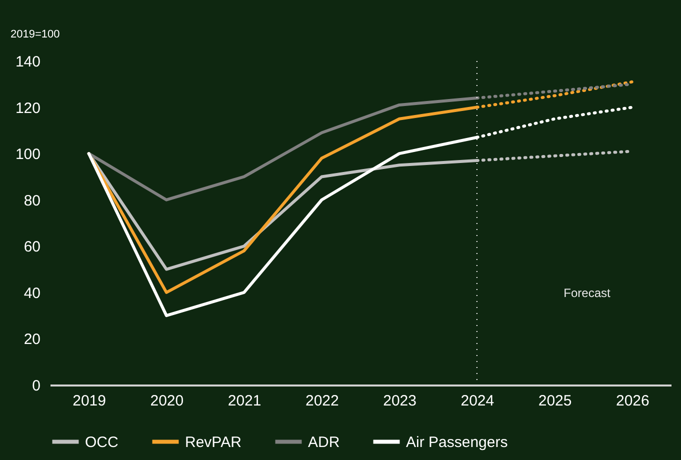  Describe the element at coordinates (213, 442) in the screenshot. I see `legend-label: RevPAR` at that location.